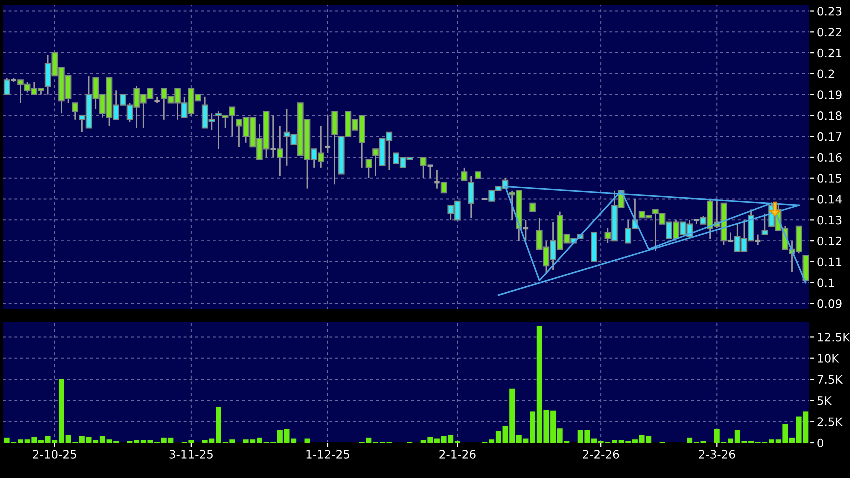 The image size is (850, 478). Describe the element at coordinates (458, 454) in the screenshot. I see `x-tick-label: 2-1-26` at that location.